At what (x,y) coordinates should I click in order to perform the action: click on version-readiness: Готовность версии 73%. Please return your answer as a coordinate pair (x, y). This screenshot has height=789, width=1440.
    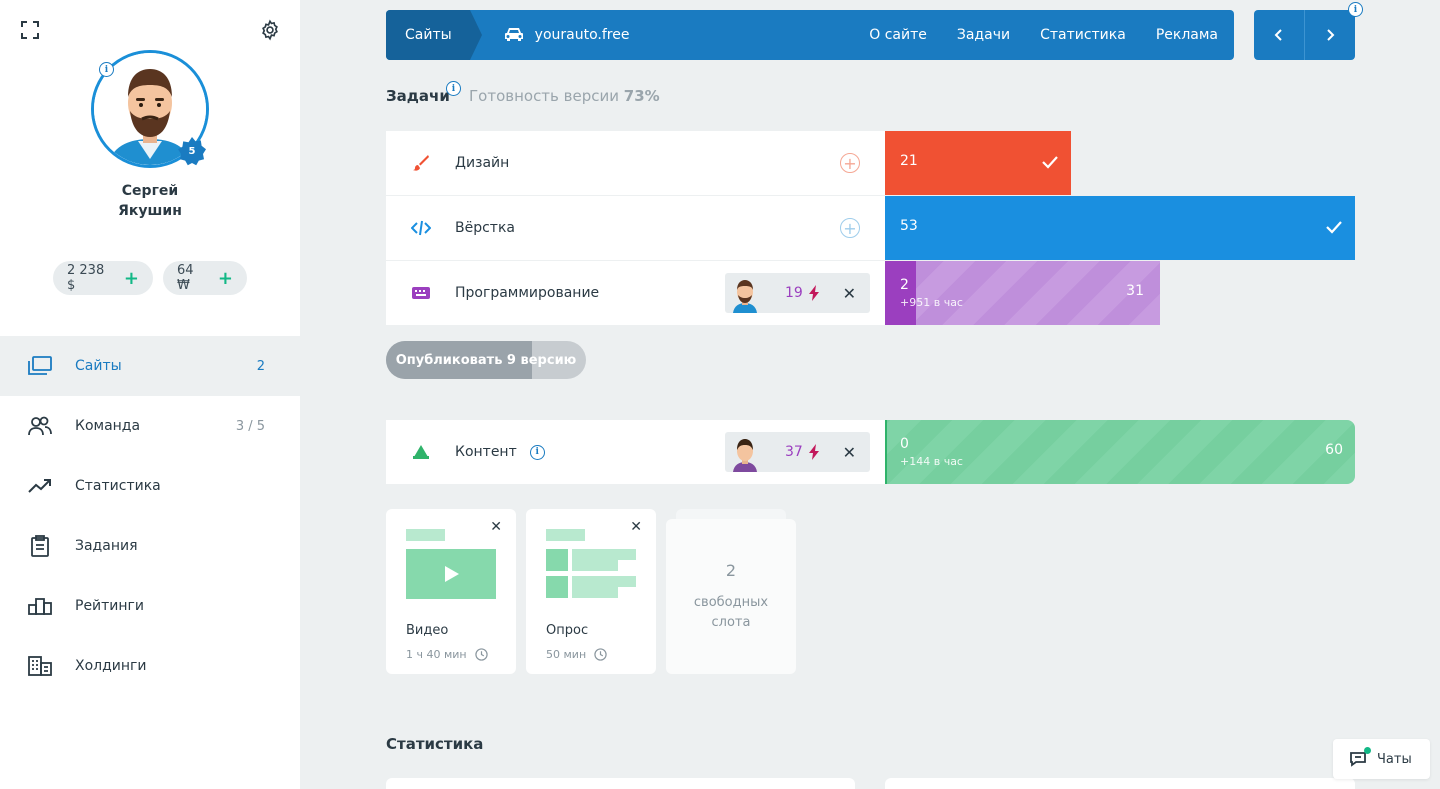
    Looking at the image, I should click on (564, 96).